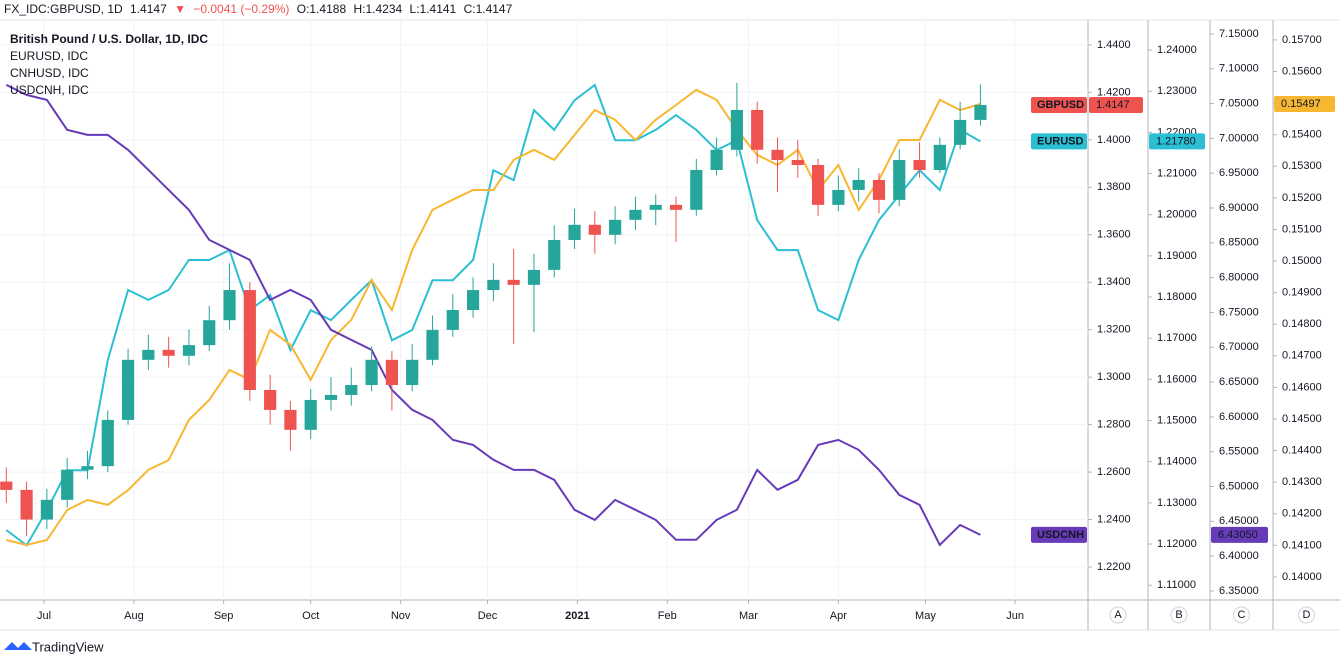  What do you see at coordinates (488, 616) in the screenshot?
I see `x-tick-label: Dec` at bounding box center [488, 616].